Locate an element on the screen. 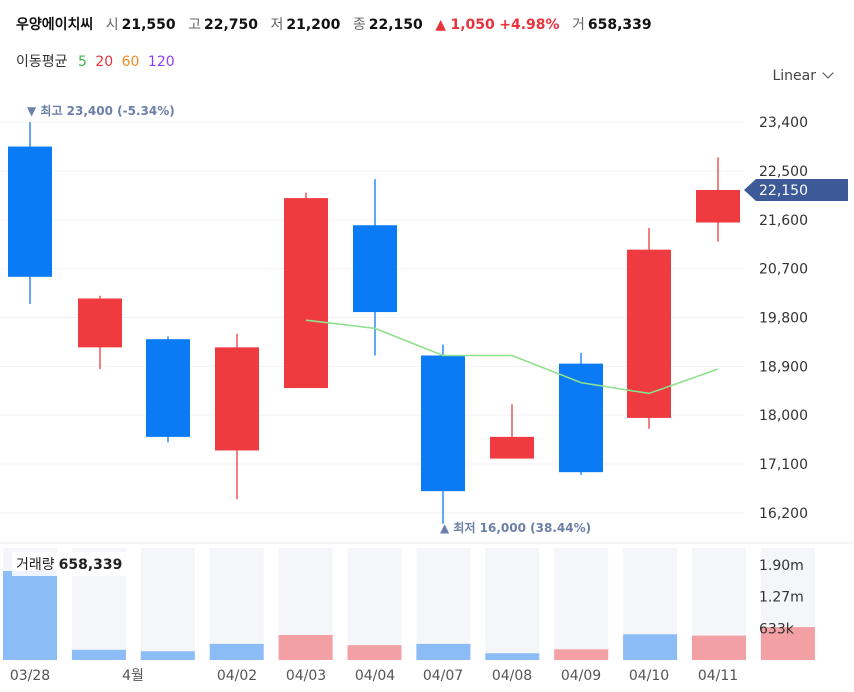 Image resolution: width=854 pixels, height=692 pixels. low-label: 저 is located at coordinates (277, 25).